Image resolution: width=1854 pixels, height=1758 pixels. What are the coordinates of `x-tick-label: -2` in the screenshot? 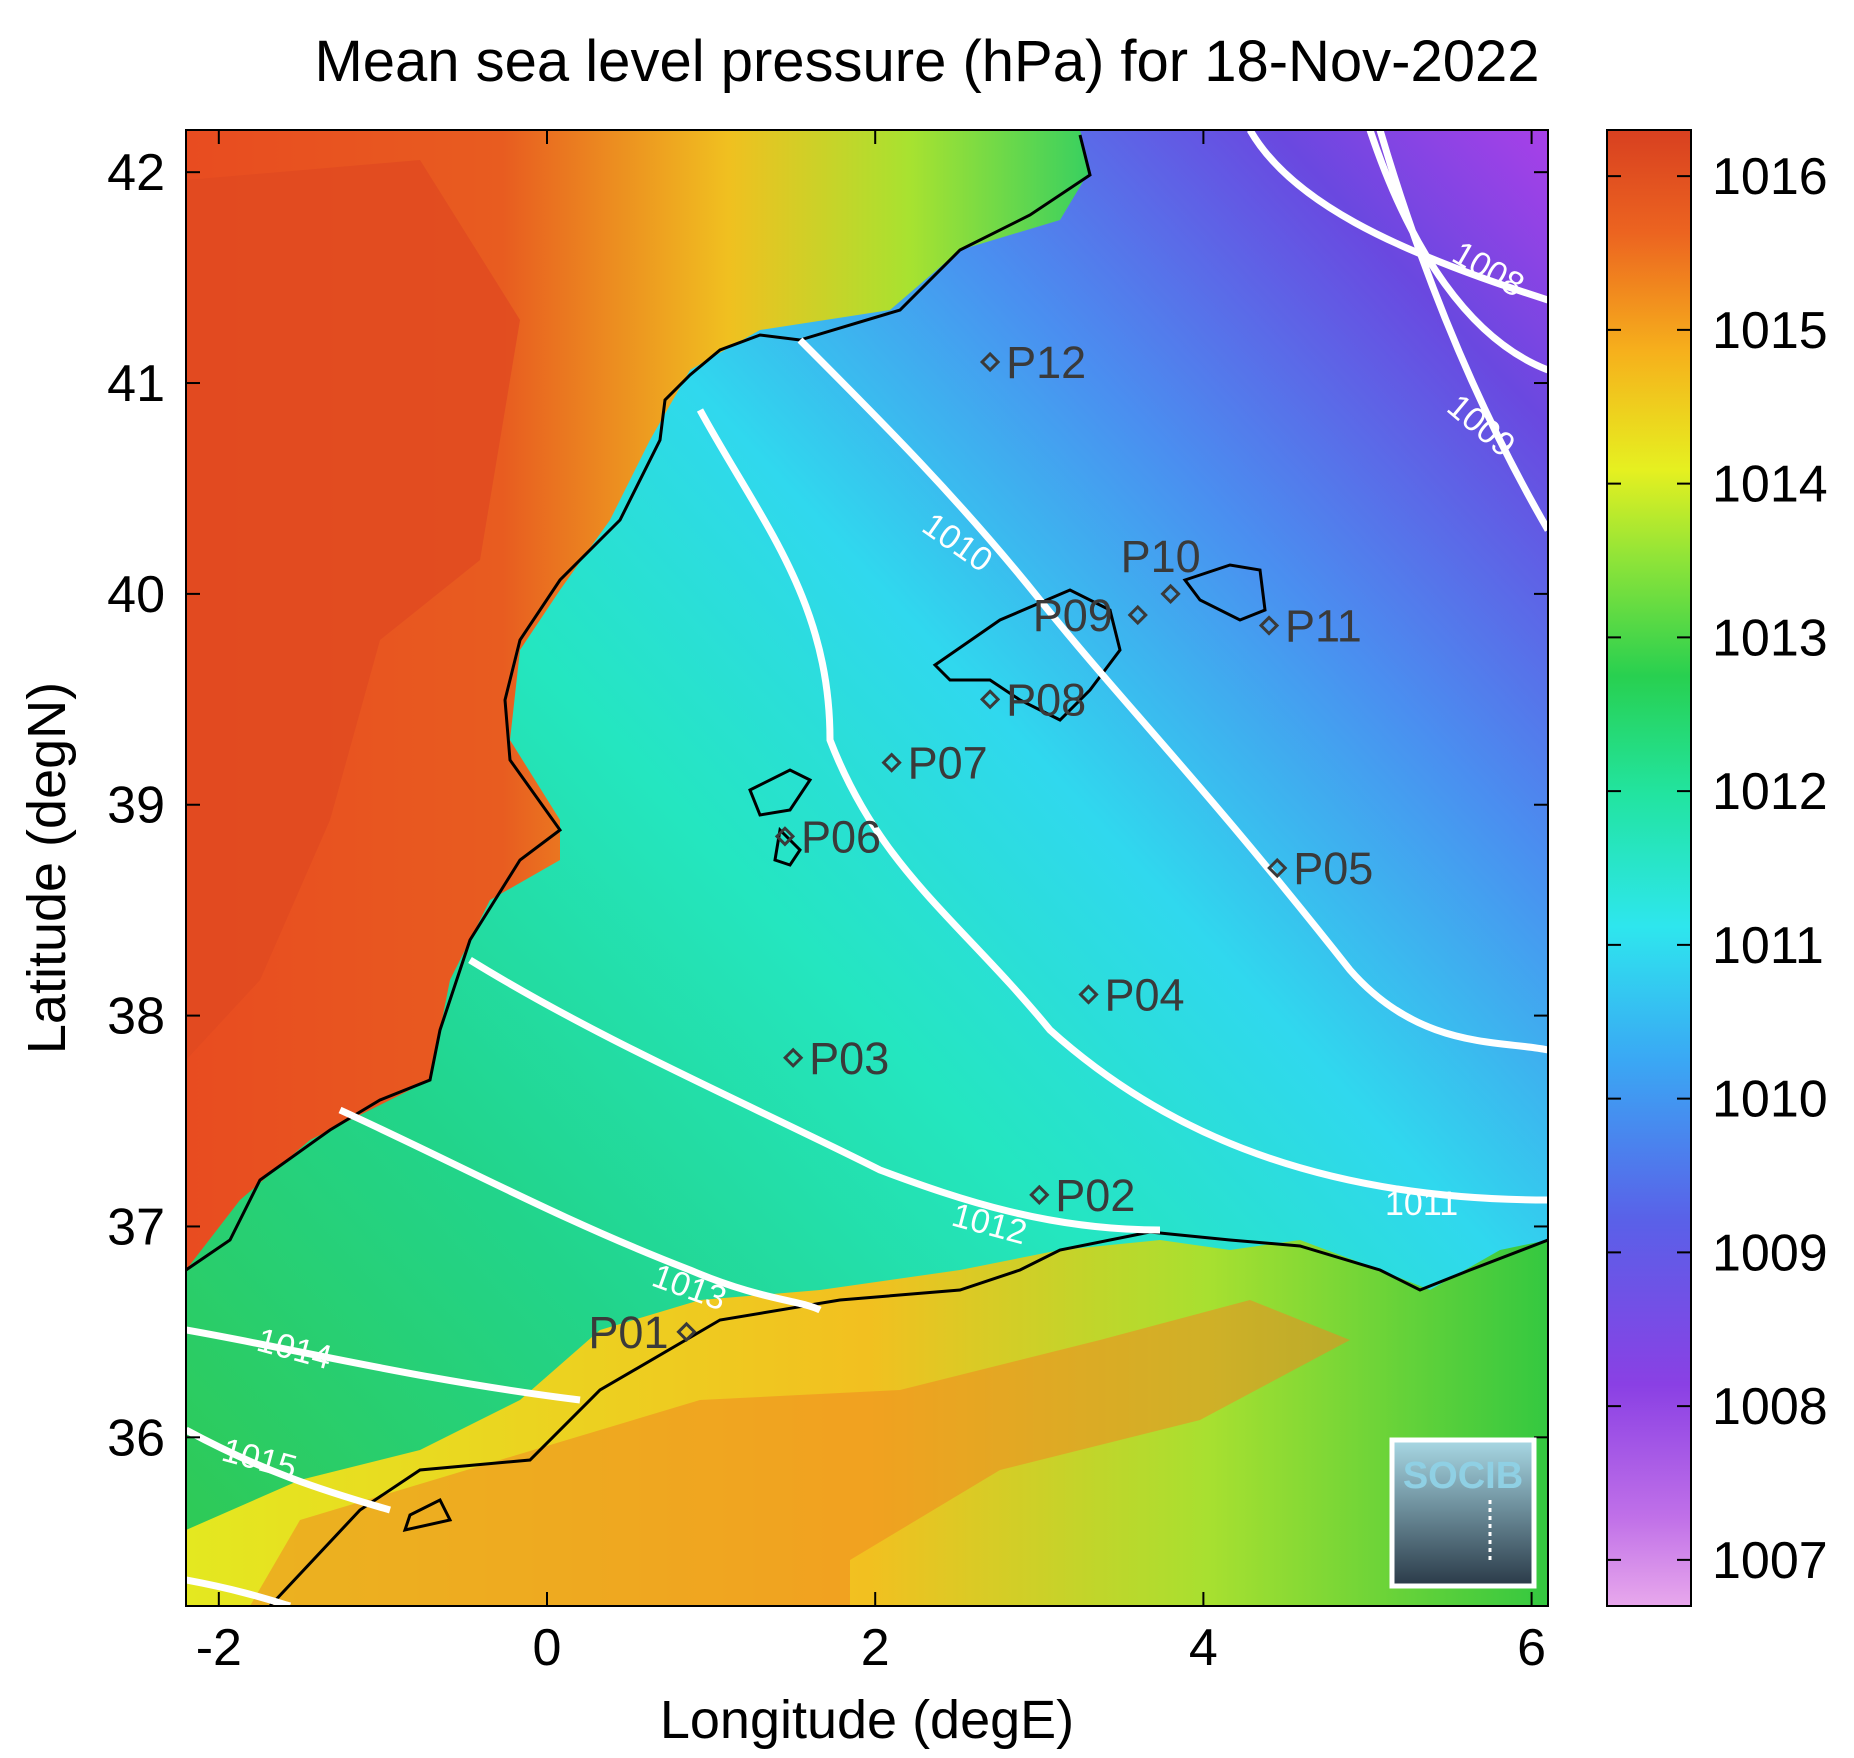 It's located at (219, 1648).